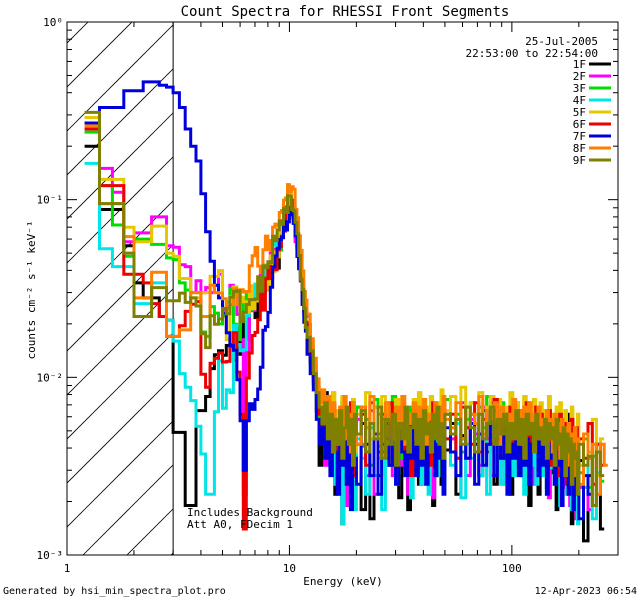 This screenshot has height=600, width=640. I want to click on legend-label-8F: 8F, so click(579, 148).